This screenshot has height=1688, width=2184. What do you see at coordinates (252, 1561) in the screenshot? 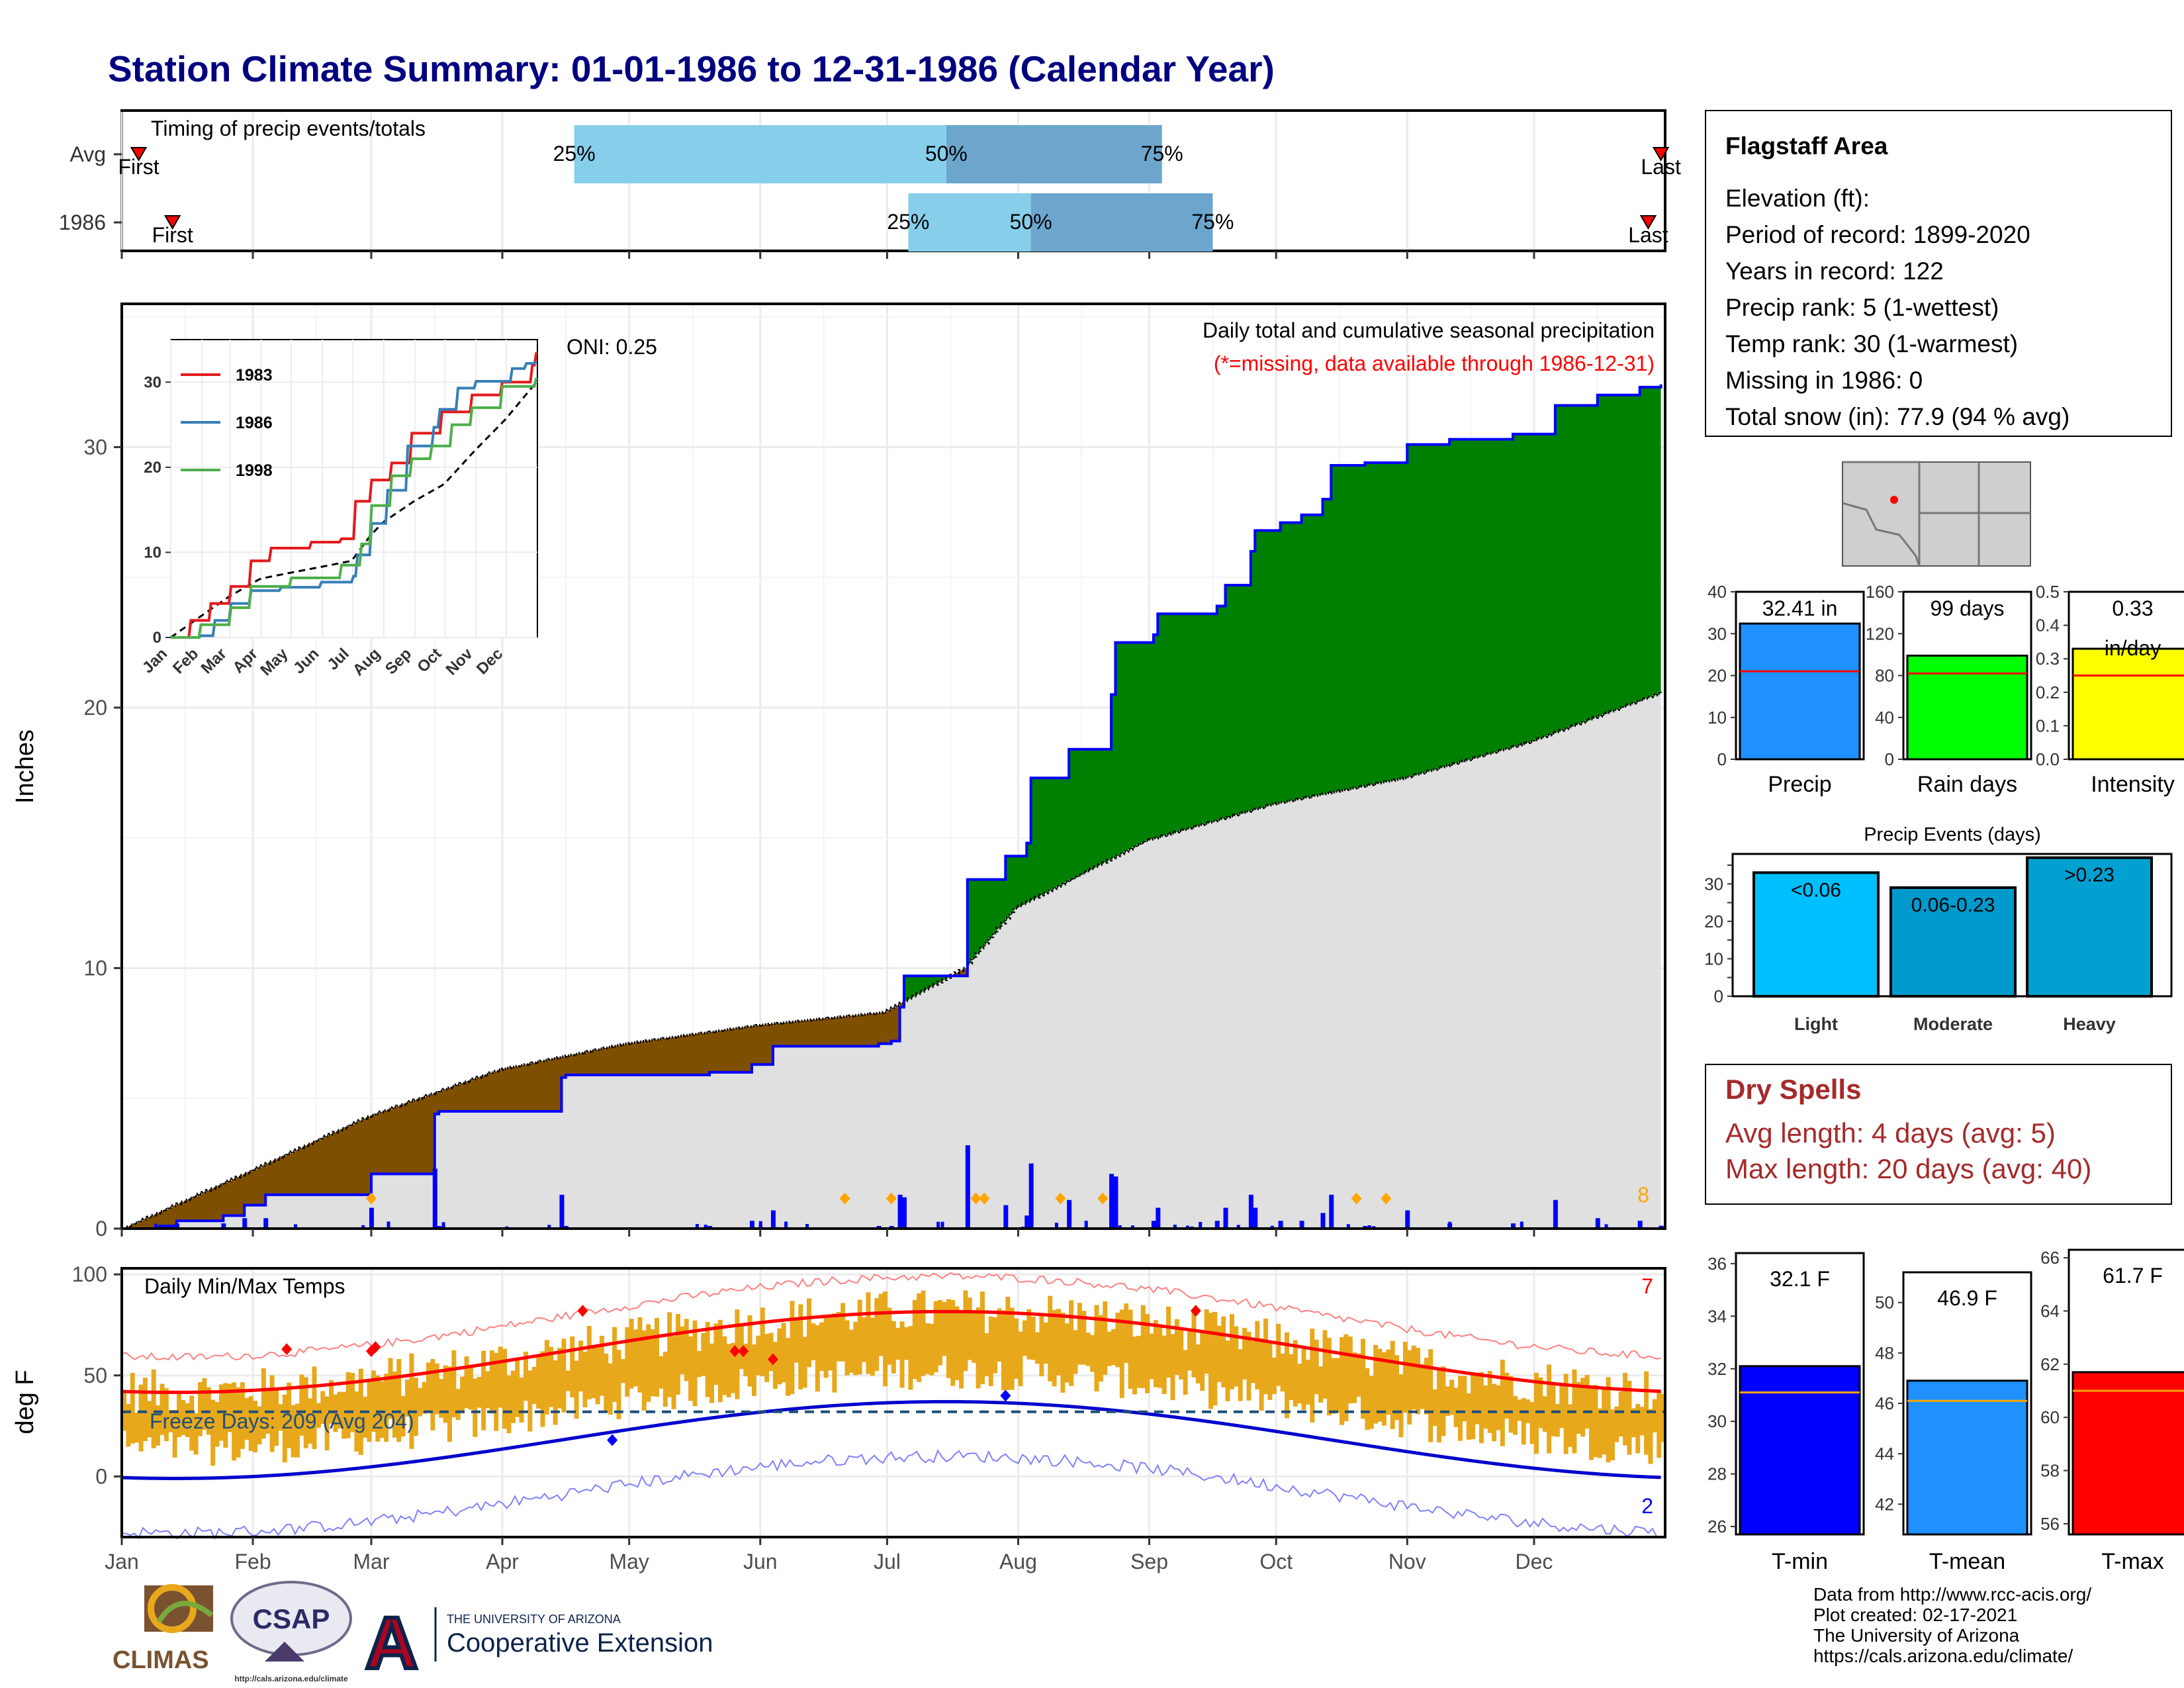
I see `month-label: Feb` at bounding box center [252, 1561].